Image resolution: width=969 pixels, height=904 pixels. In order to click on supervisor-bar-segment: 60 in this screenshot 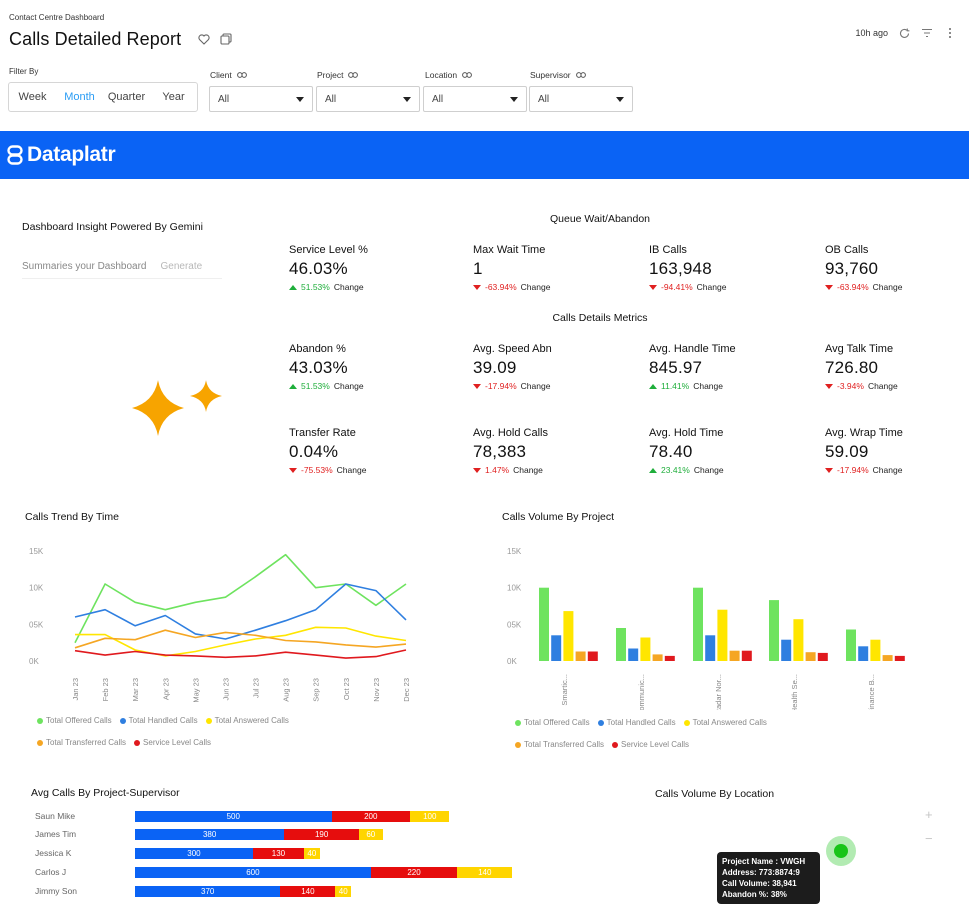, I will do `click(370, 834)`.